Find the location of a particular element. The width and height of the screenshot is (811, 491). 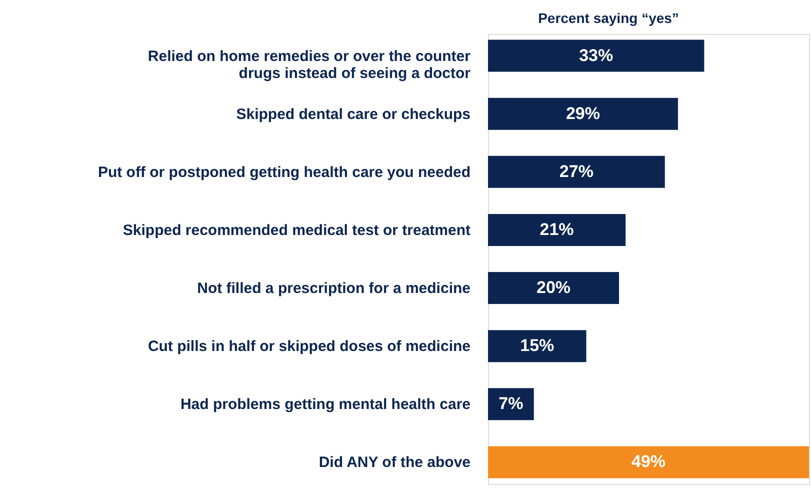

y-tick-label: Not filled a prescription for a medicine is located at coordinates (333, 289).